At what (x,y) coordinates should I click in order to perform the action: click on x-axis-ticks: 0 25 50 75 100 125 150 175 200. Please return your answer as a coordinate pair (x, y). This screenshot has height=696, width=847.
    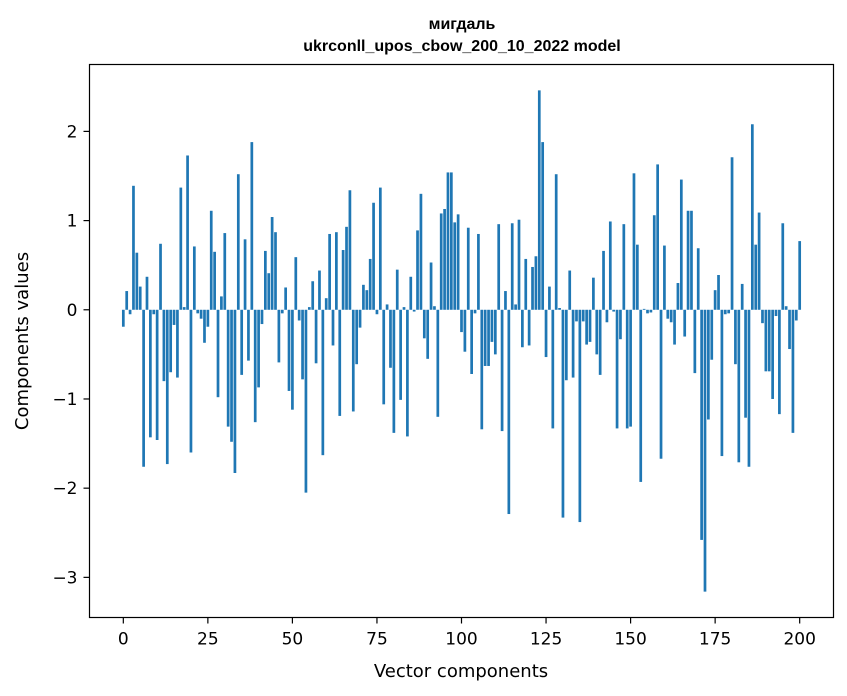
    Looking at the image, I should click on (467, 633).